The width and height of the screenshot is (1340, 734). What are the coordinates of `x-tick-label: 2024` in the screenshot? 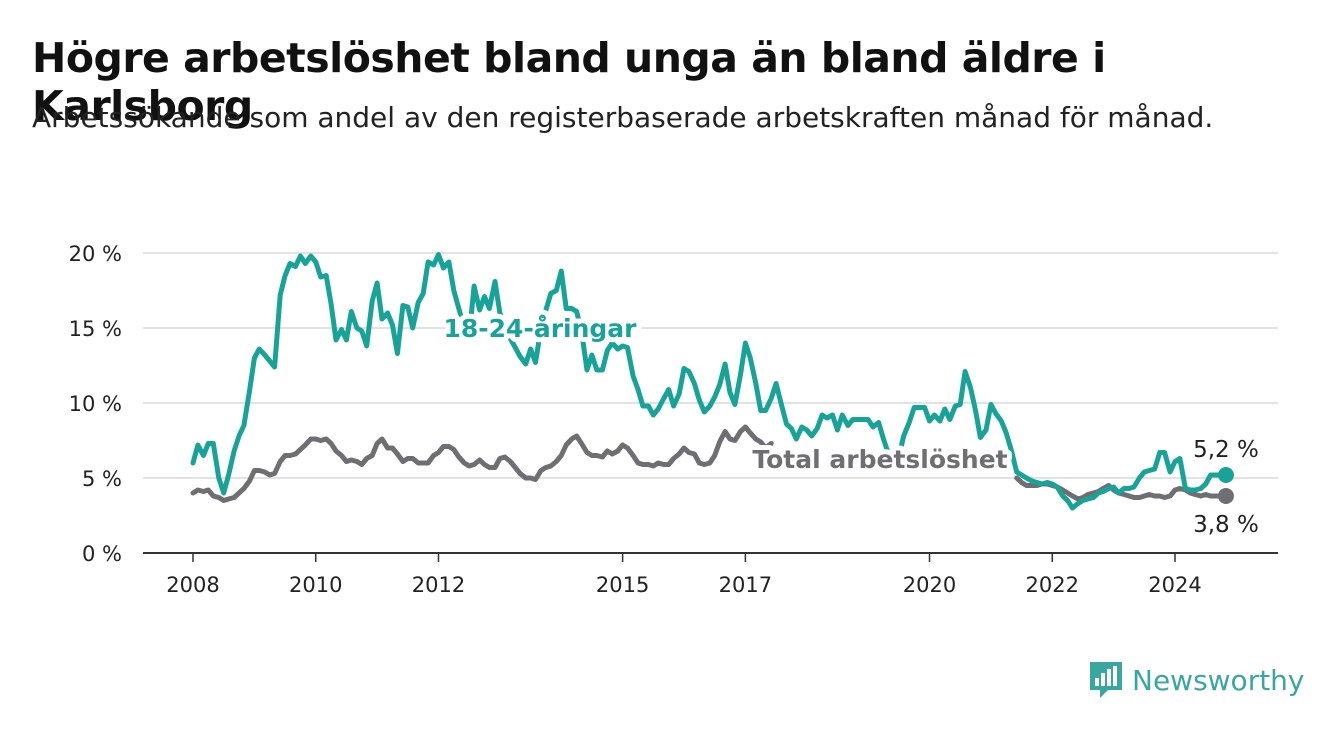 It's located at (1174, 585).